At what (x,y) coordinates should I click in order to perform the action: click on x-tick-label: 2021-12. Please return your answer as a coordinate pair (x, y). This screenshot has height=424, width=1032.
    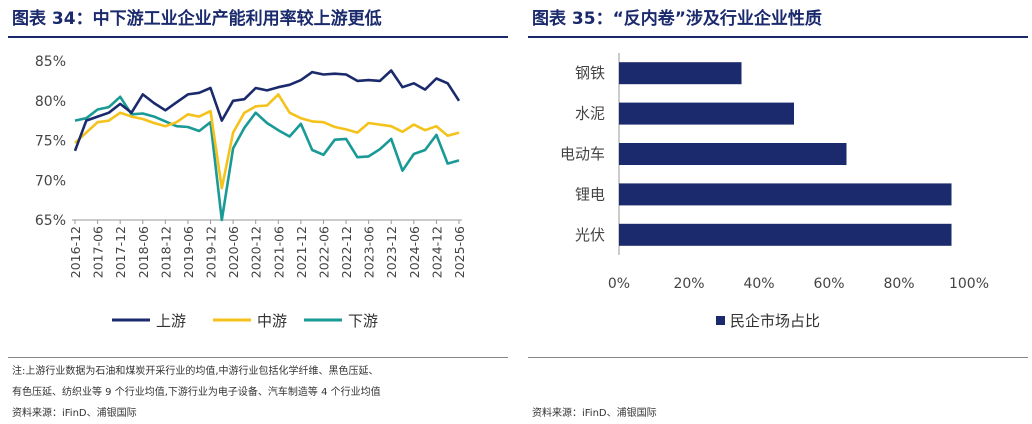
    Looking at the image, I should click on (301, 252).